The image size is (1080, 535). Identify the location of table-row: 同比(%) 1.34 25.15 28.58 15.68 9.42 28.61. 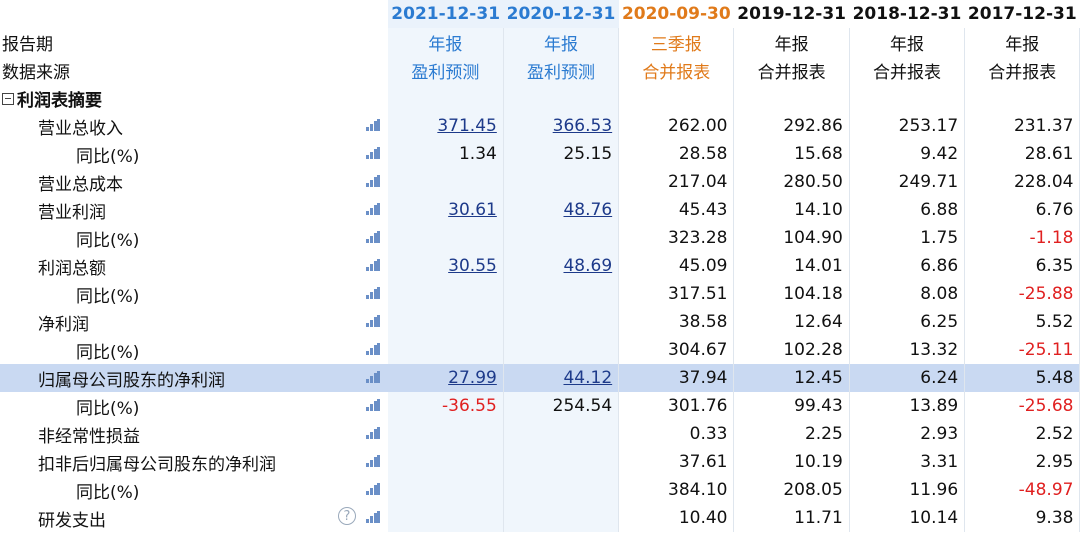
(540, 154).